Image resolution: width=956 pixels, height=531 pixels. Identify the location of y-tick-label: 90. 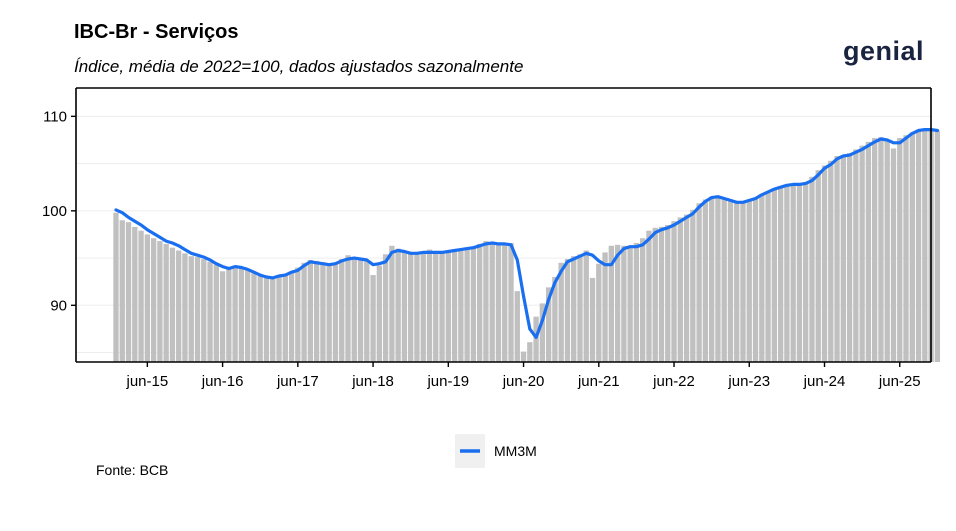
(58, 305).